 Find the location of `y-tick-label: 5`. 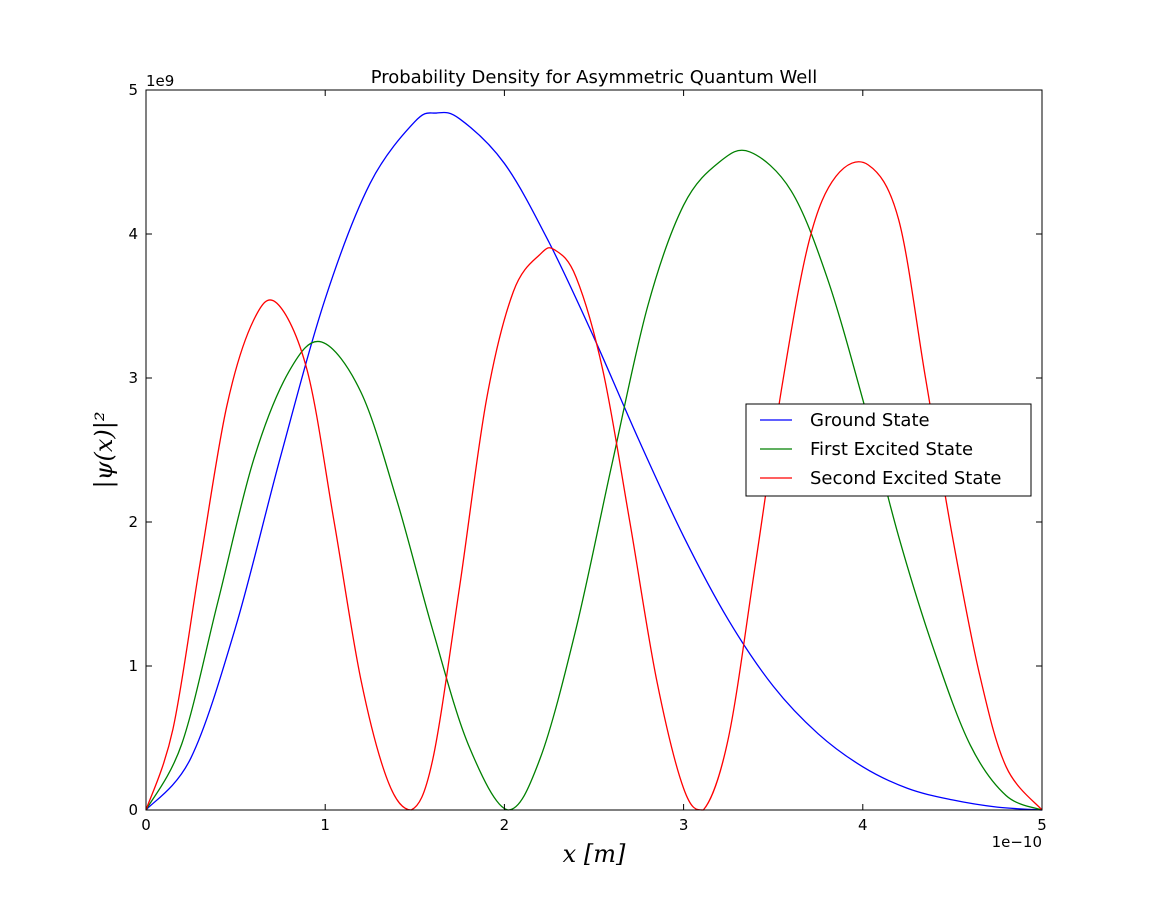

y-tick-label: 5 is located at coordinates (133, 90).